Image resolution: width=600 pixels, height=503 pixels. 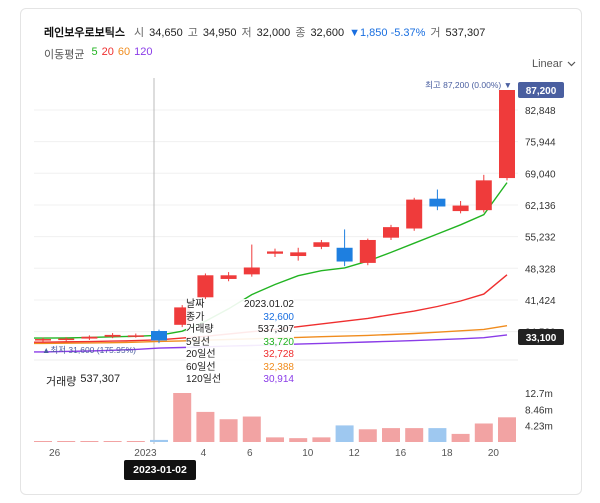 I want to click on high-price-badge, so click(x=541, y=90).